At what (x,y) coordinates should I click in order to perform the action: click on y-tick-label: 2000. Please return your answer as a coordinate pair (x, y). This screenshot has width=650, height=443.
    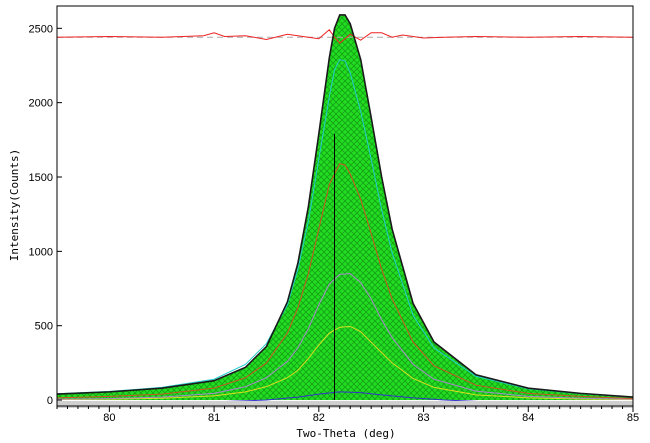
    Looking at the image, I should click on (41, 104).